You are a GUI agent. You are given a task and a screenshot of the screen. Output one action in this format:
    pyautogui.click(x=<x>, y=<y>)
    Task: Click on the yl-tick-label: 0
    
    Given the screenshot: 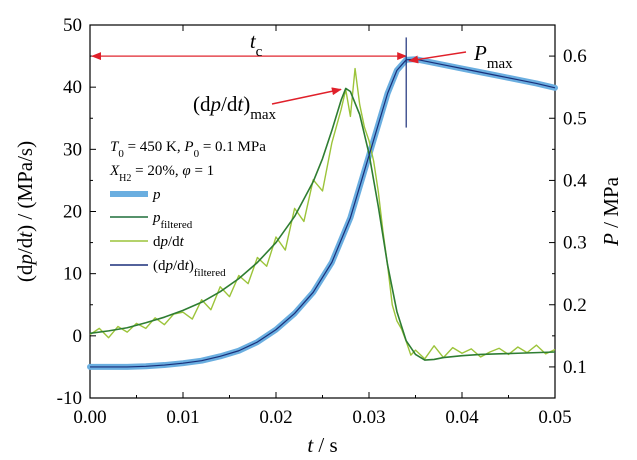 What is the action you would take?
    pyautogui.click(x=78, y=336)
    